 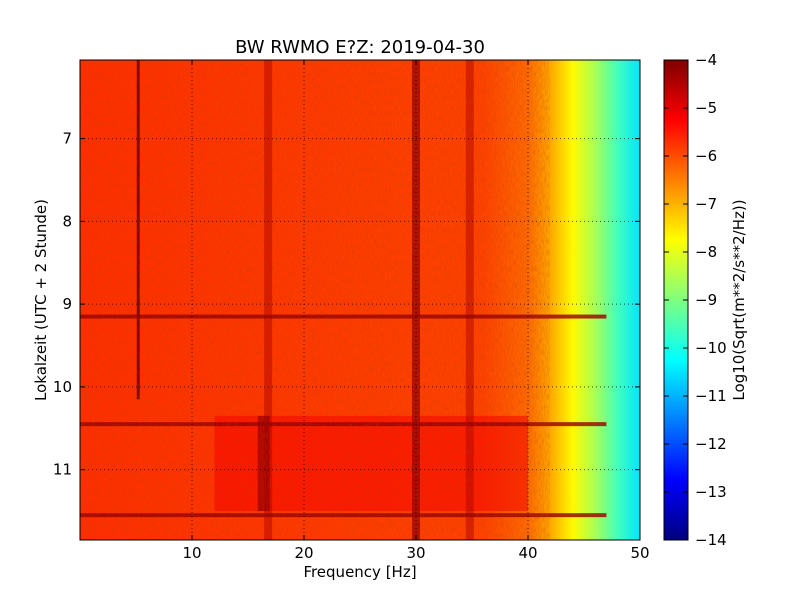 I want to click on y-tick-label: 10, so click(x=62, y=387).